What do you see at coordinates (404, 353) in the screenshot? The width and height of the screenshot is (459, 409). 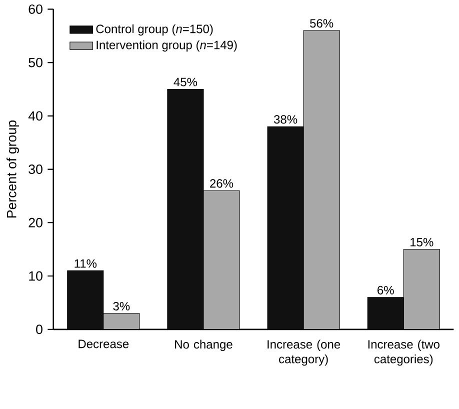 I see `x-tick-label: Increase (two categories)` at bounding box center [404, 353].